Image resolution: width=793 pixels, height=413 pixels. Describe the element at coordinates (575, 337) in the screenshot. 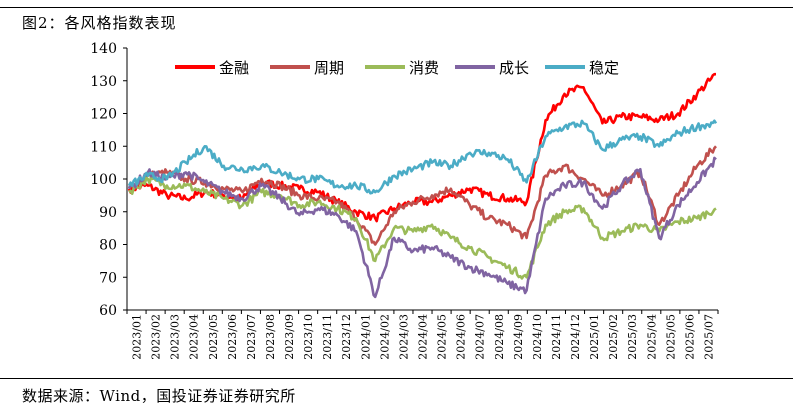

I see `x-tick-label: 2024/12` at that location.